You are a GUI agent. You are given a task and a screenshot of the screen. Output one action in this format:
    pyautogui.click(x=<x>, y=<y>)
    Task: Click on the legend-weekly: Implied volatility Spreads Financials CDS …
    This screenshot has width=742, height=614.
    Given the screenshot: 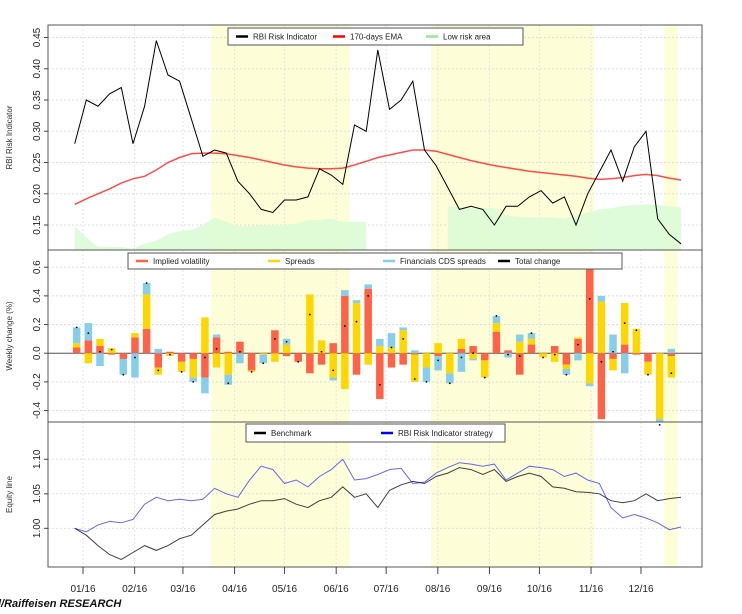 What is the action you would take?
    pyautogui.click(x=375, y=261)
    